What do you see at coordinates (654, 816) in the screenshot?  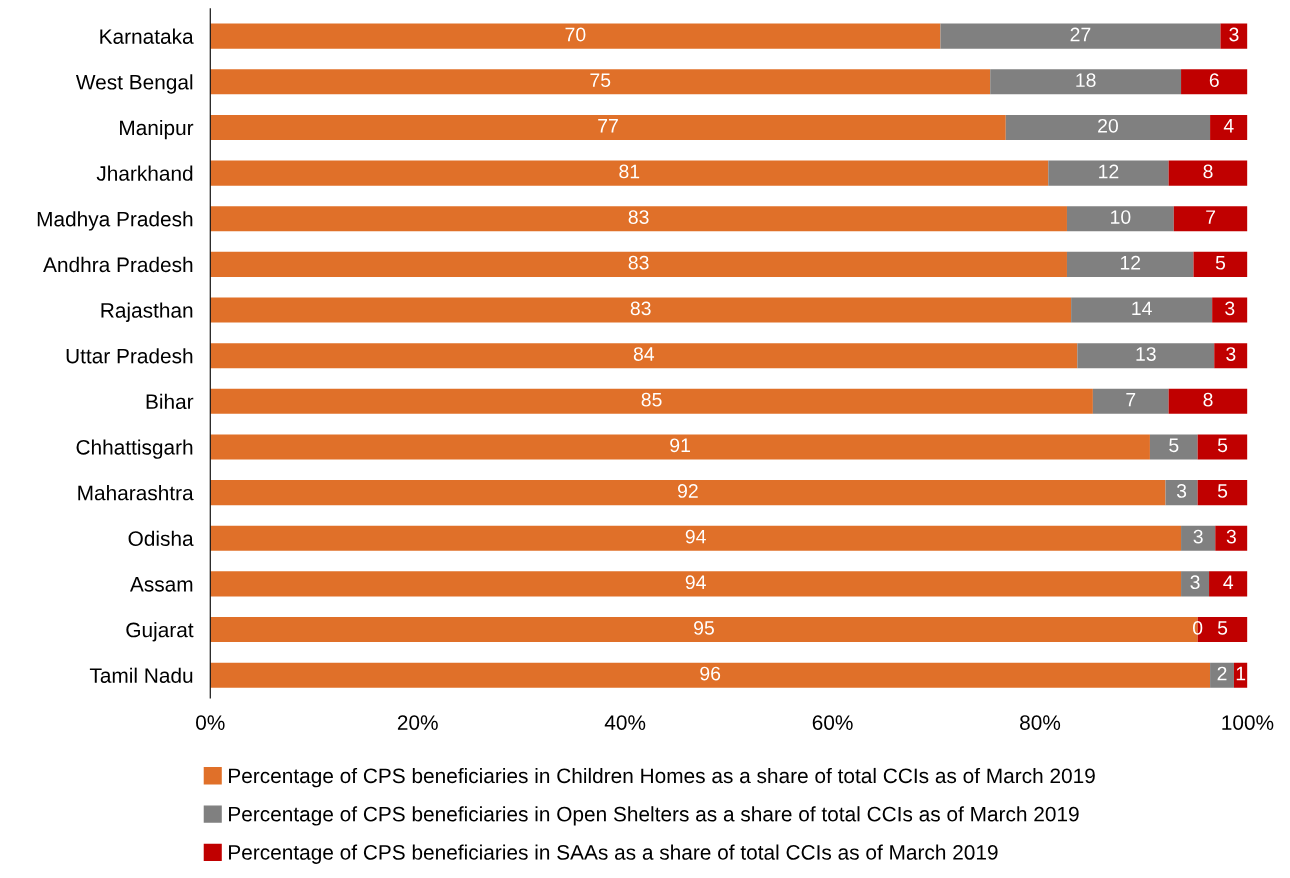 I see `legend-label: Percentage of CPS beneficiaries in Open Shelters as a share of total CCIs as of March 2019` at bounding box center [654, 816].